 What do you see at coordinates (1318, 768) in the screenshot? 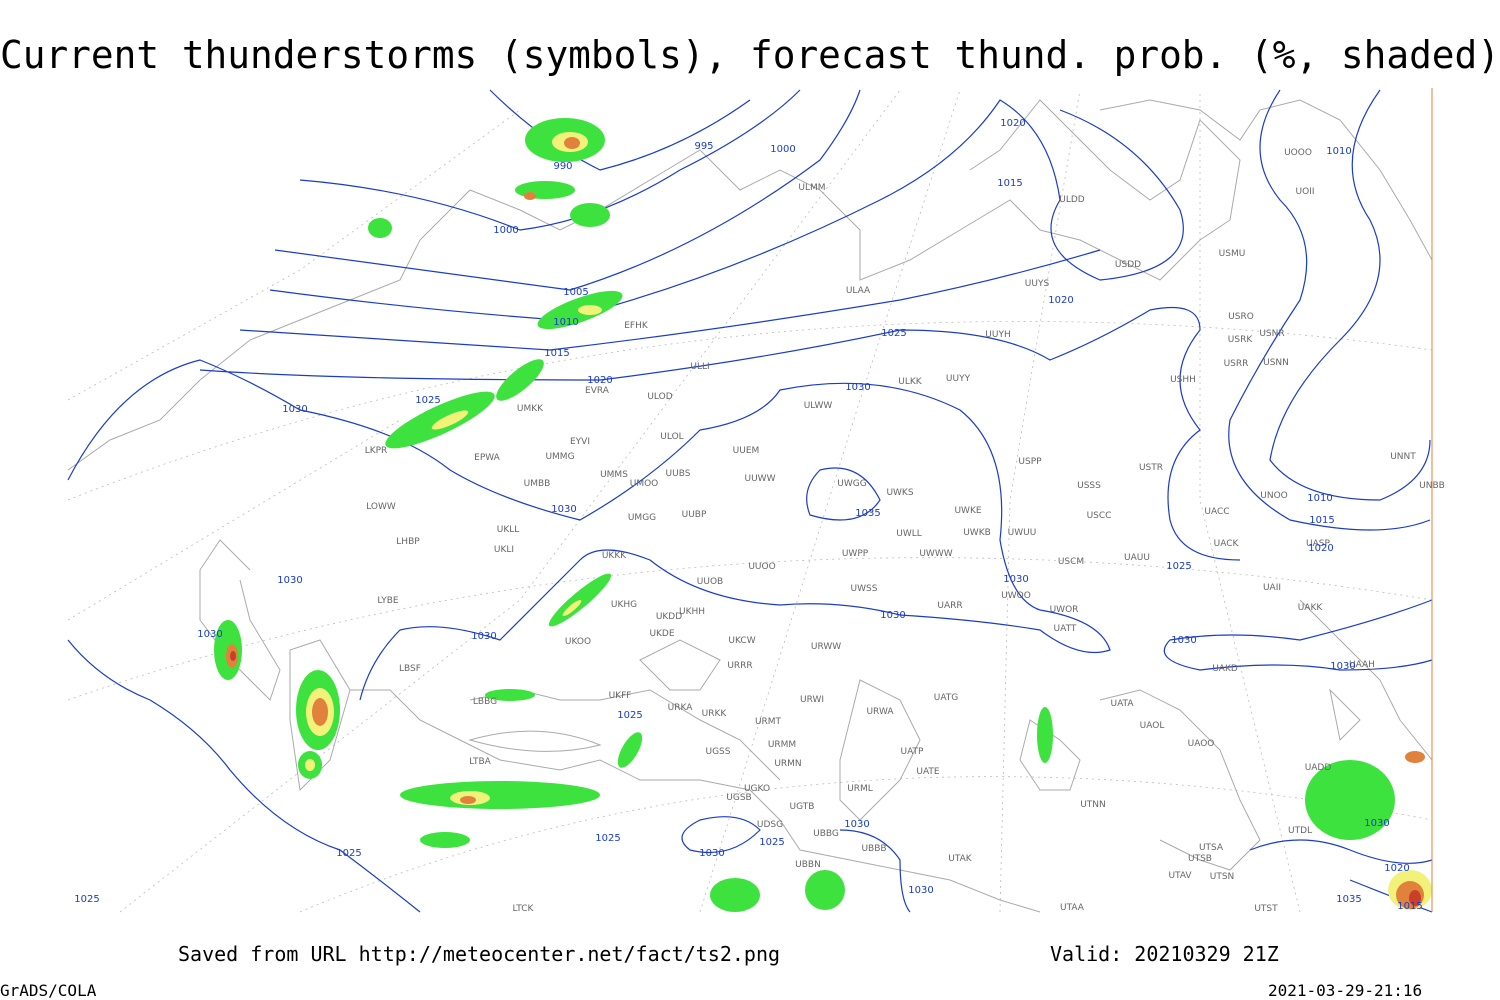
I see `station-label: UADD` at bounding box center [1318, 768].